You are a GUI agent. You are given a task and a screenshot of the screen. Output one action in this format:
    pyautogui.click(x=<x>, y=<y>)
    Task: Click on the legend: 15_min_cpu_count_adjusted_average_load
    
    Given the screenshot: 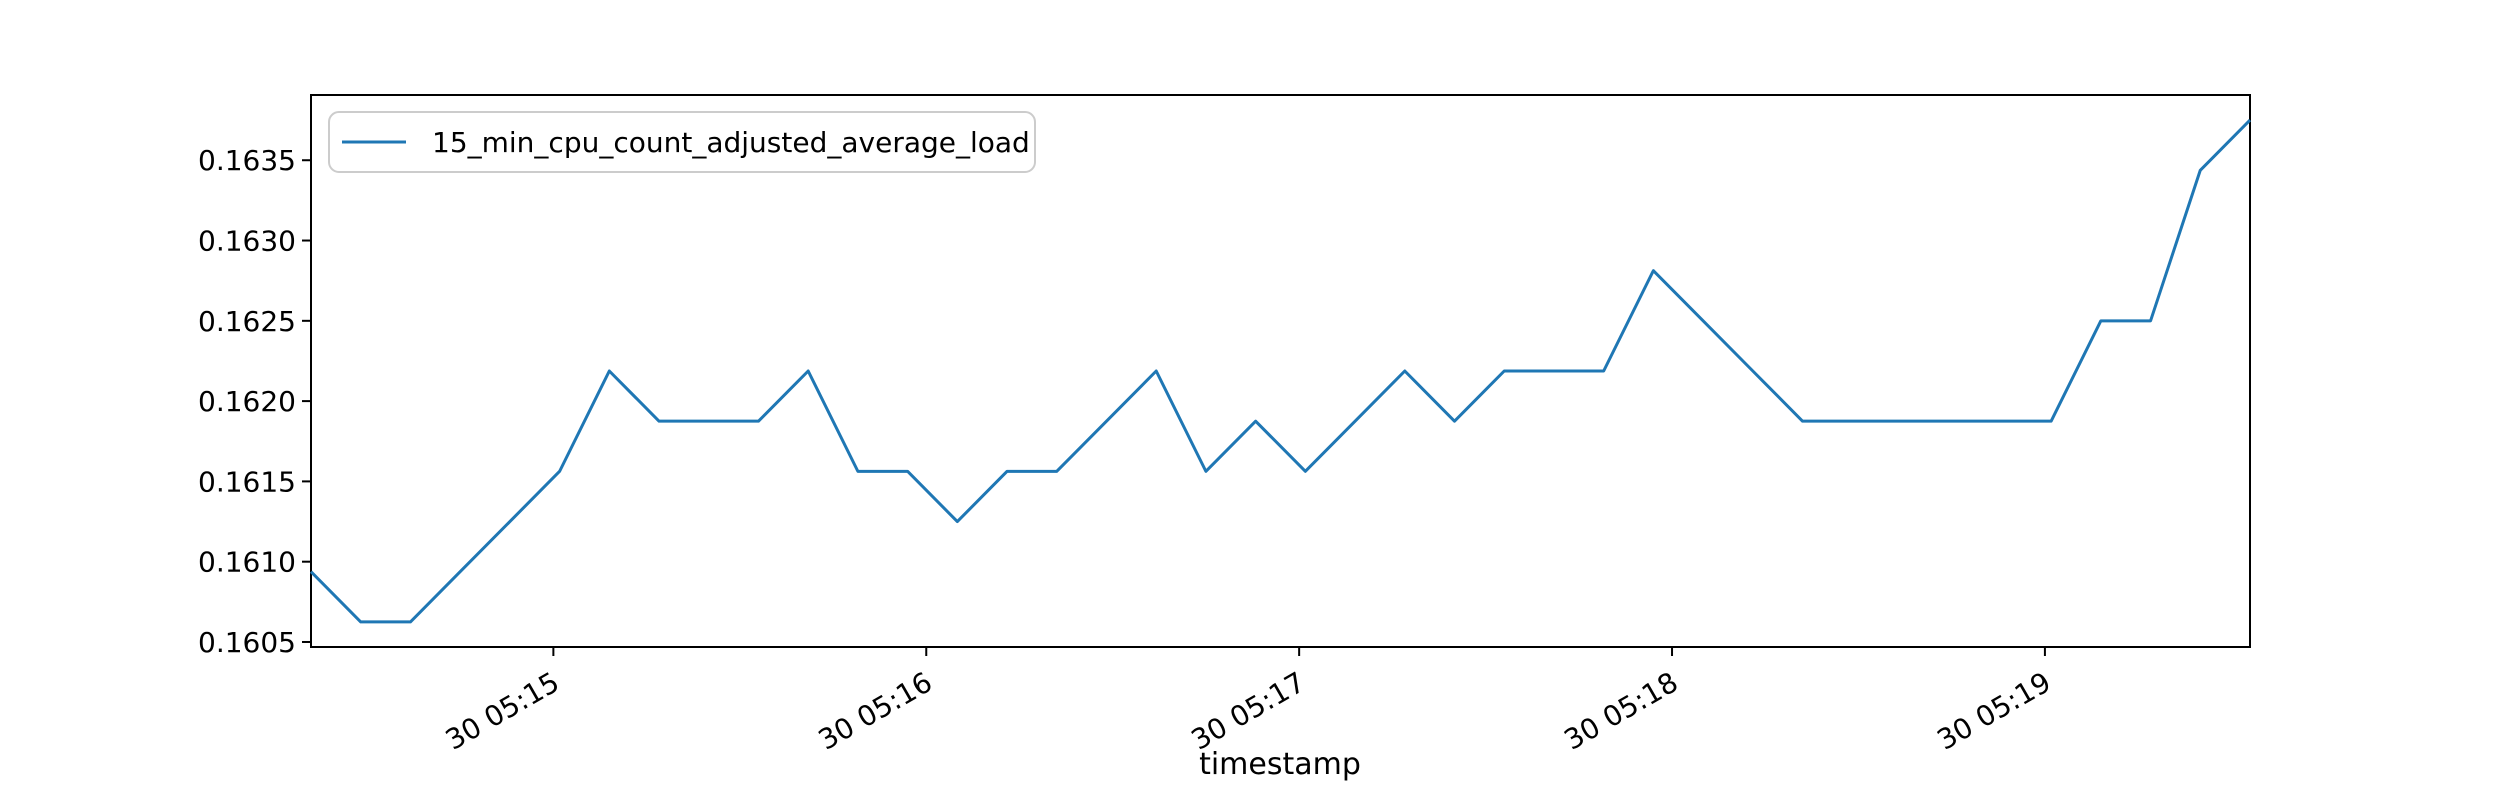 What is the action you would take?
    pyautogui.click(x=682, y=142)
    